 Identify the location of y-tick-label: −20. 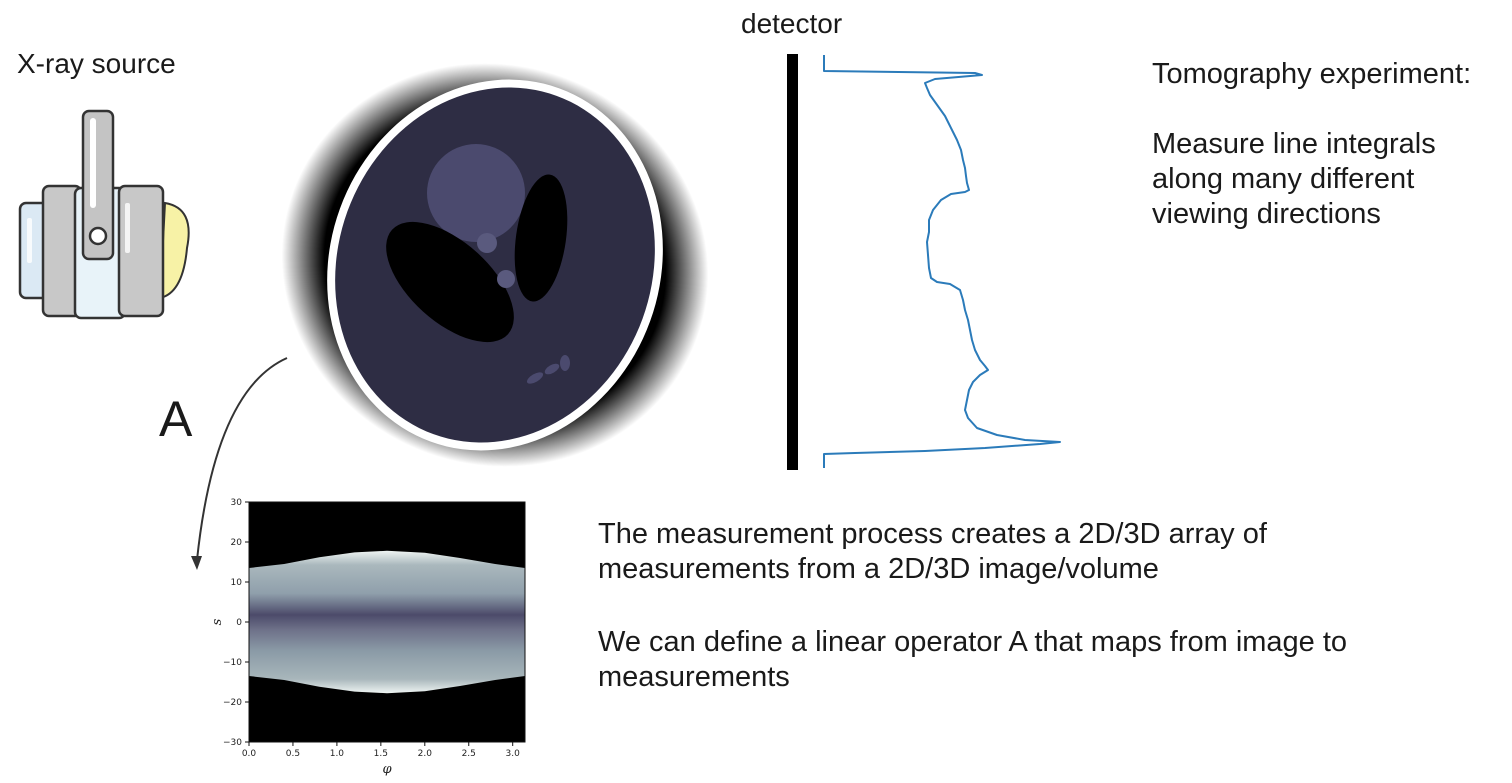
(232, 703).